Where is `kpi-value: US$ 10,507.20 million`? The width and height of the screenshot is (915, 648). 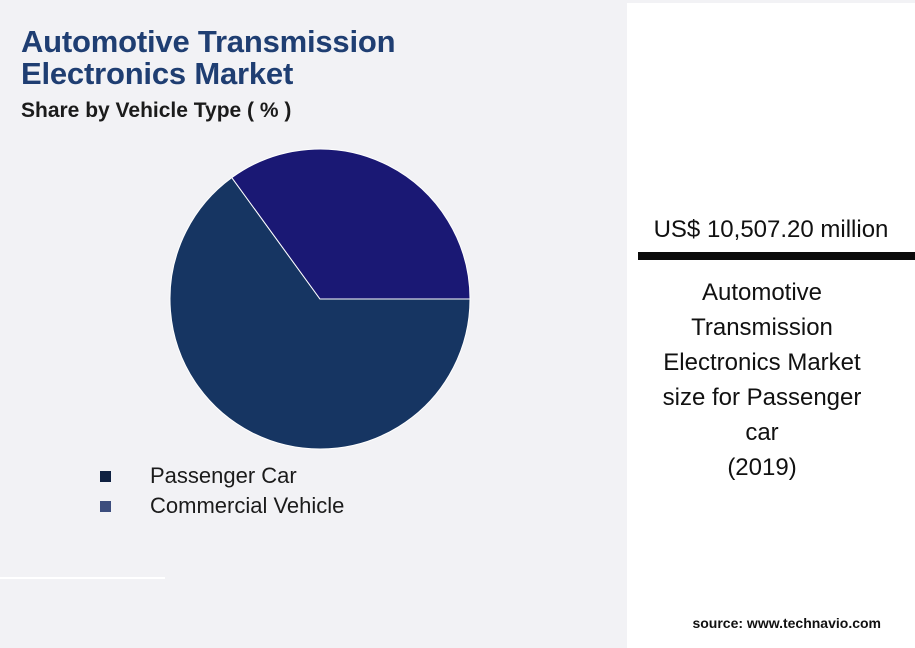
kpi-value: US$ 10,507.20 million is located at coordinates (771, 229).